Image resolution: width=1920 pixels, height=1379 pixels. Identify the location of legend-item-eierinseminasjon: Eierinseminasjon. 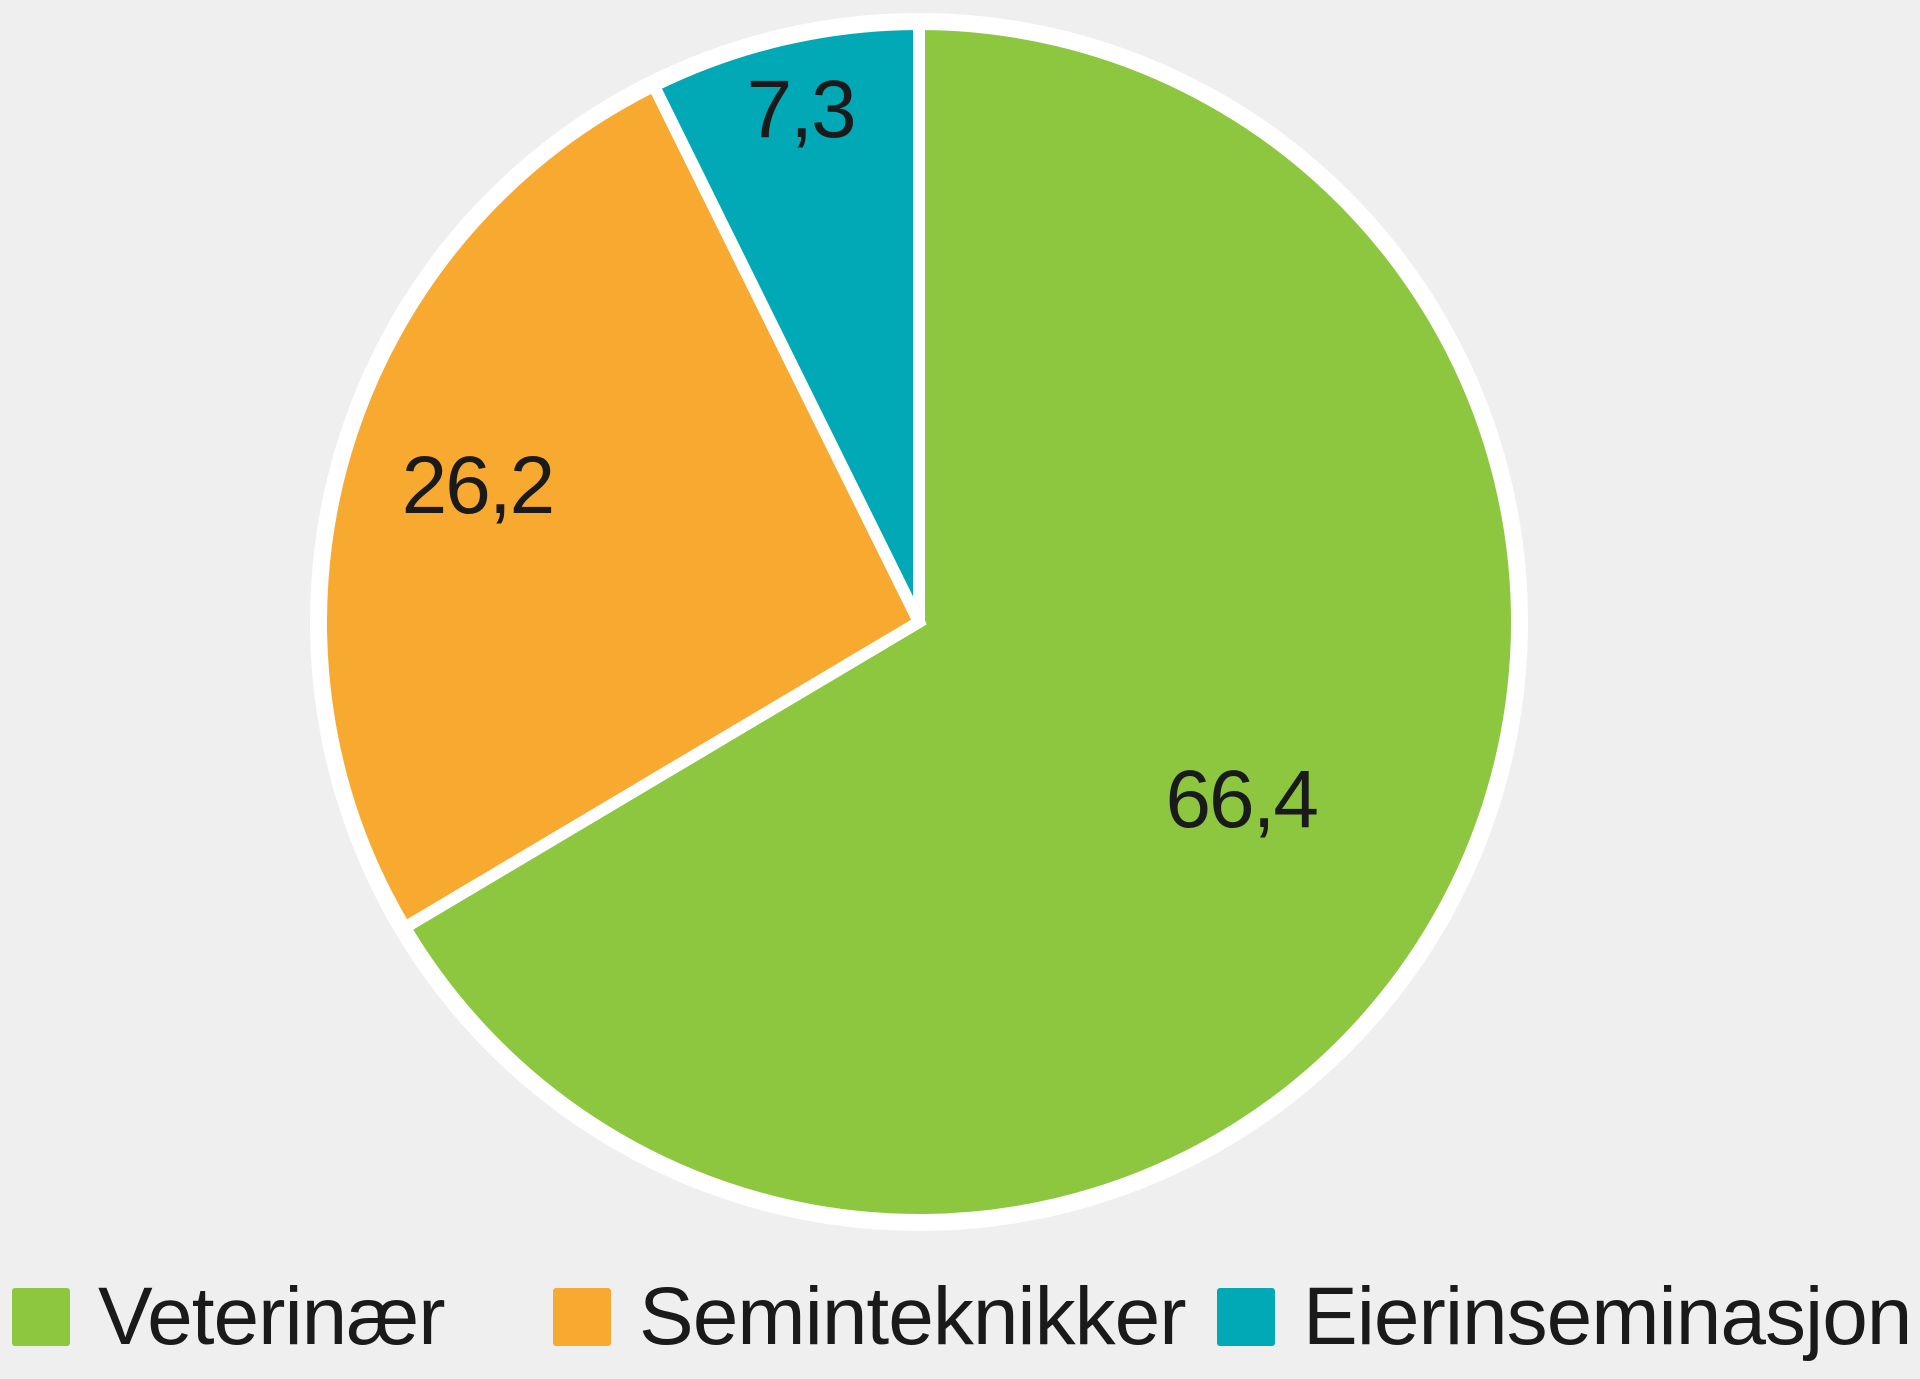
(1564, 1317).